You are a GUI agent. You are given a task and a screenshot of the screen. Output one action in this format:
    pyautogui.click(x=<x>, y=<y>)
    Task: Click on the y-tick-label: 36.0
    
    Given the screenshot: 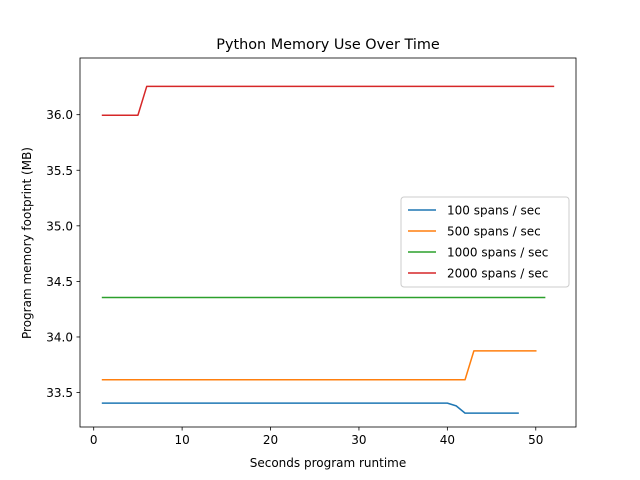 What is the action you would take?
    pyautogui.click(x=59, y=115)
    